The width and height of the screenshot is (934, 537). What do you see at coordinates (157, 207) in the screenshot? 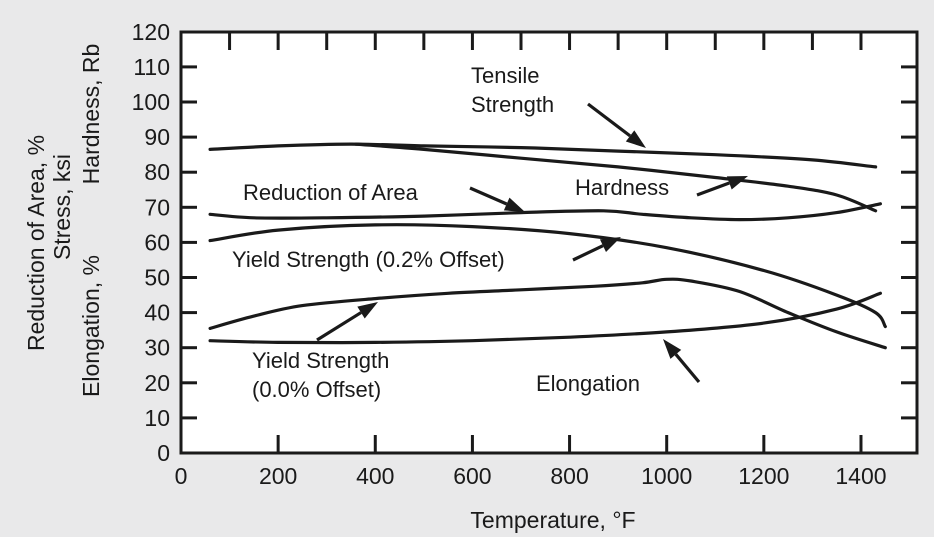
I see `y-tick-label: 70` at bounding box center [157, 207].